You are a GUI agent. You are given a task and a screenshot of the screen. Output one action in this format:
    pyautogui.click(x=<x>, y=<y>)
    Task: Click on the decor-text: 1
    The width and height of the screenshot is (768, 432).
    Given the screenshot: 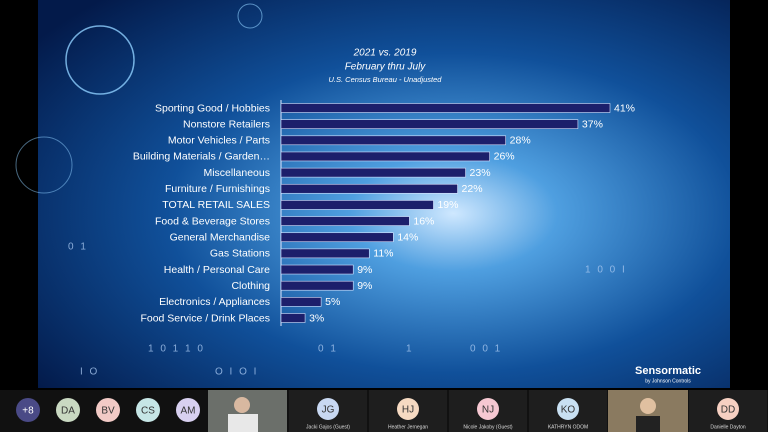 What is the action you would take?
    pyautogui.click(x=410, y=349)
    